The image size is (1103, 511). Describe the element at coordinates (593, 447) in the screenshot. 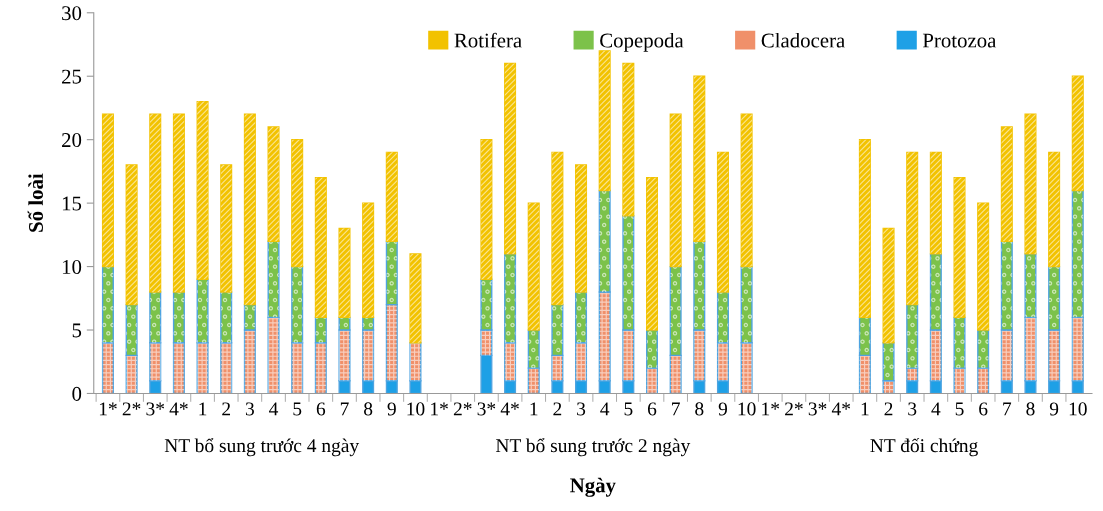

I see `text: NT bổ sung trước 2 ngày` at that location.